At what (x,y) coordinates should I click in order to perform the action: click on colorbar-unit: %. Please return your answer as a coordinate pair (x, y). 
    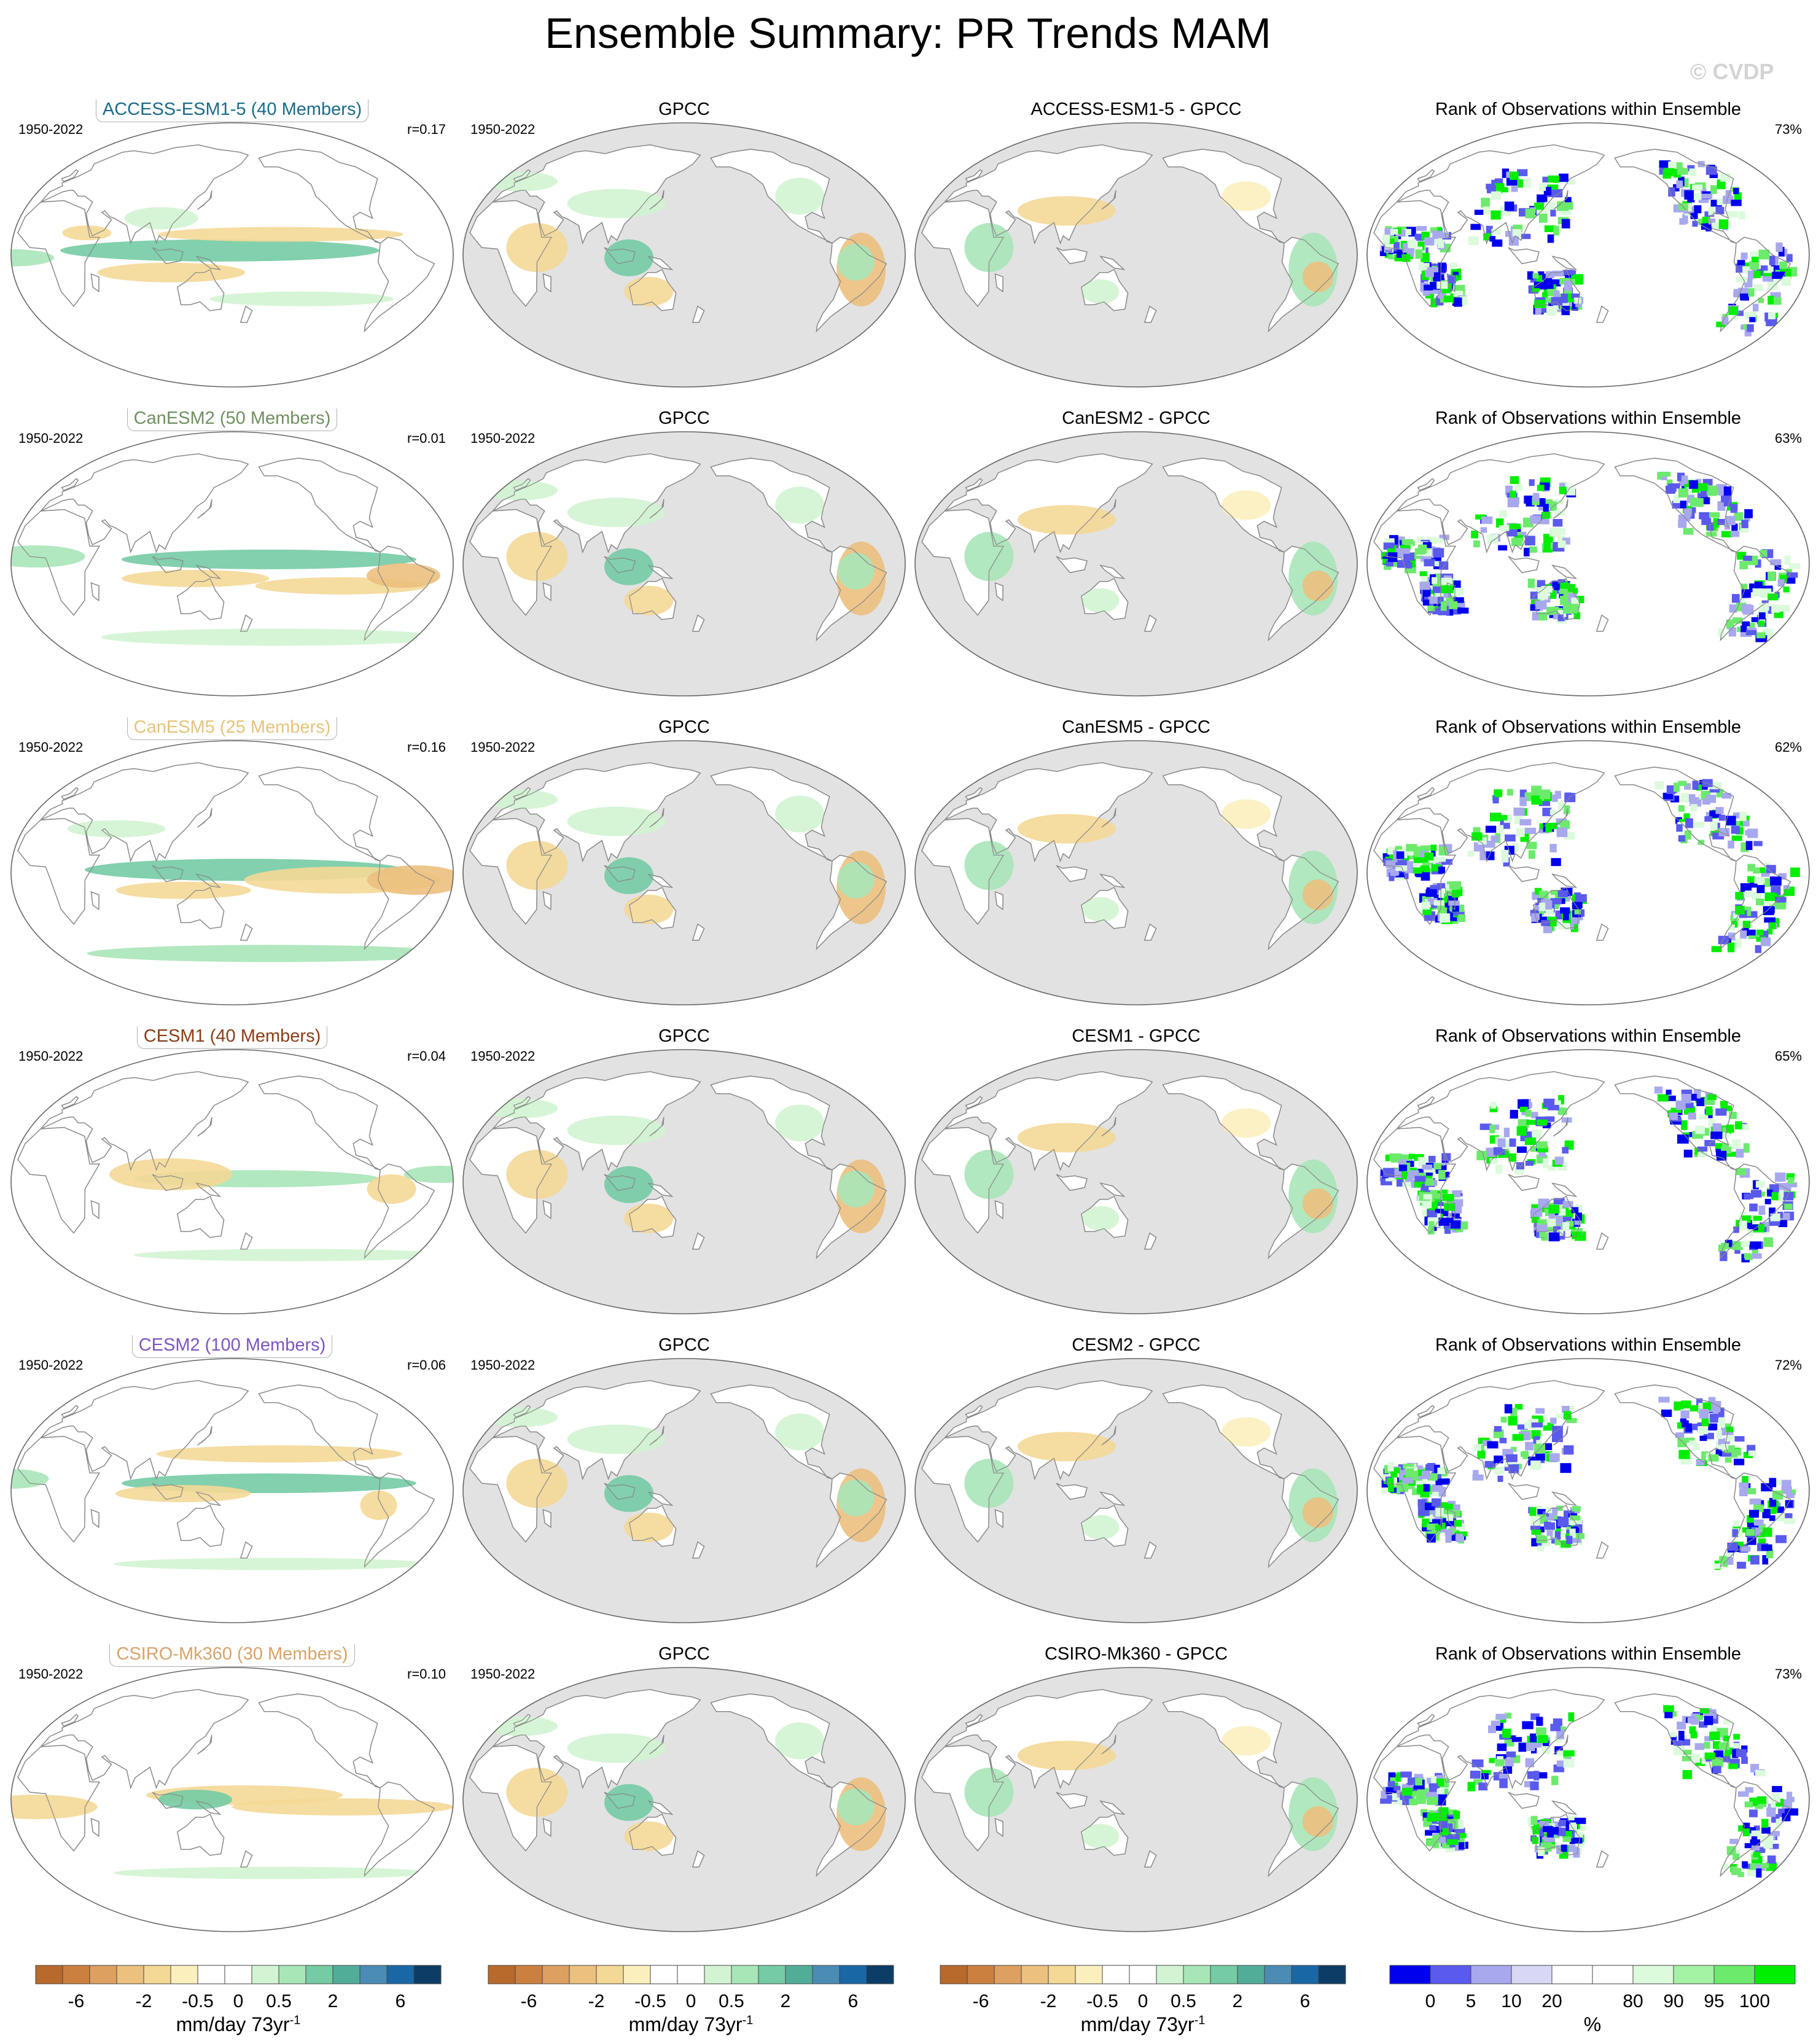
    Looking at the image, I should click on (1592, 2024).